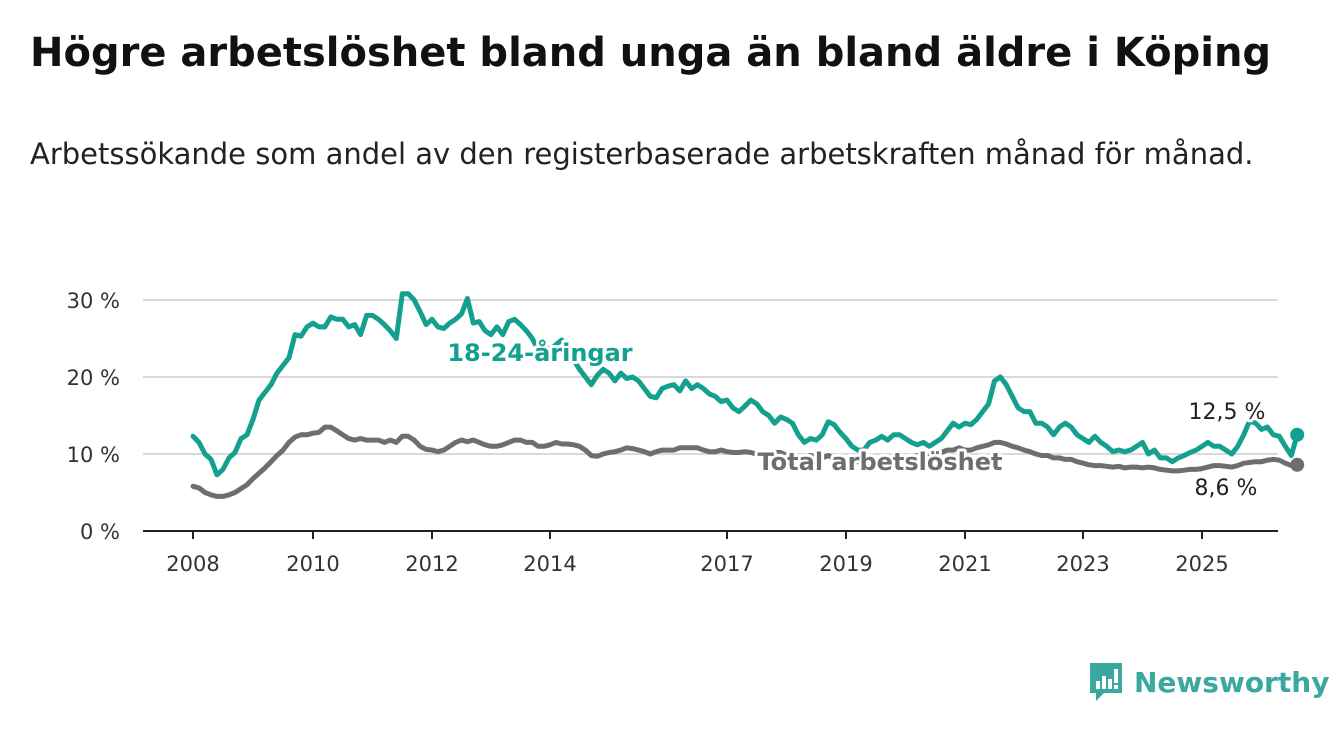 This screenshot has width=1340, height=734. I want to click on series-name-youth: 18-24-åringar, so click(539, 352).